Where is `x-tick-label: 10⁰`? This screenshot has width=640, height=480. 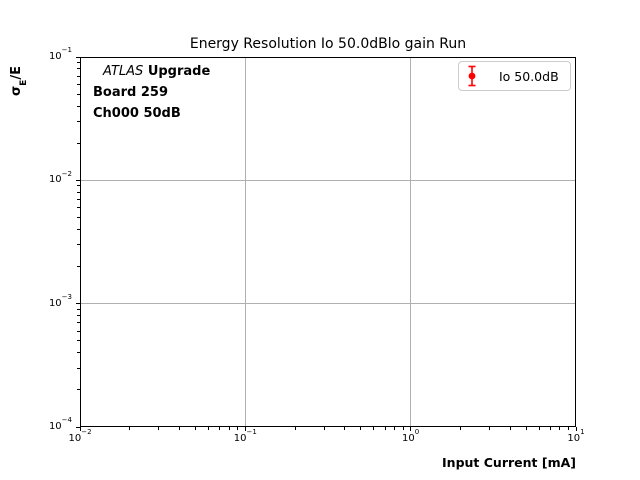
x-tick-label: 10⁰ is located at coordinates (411, 436).